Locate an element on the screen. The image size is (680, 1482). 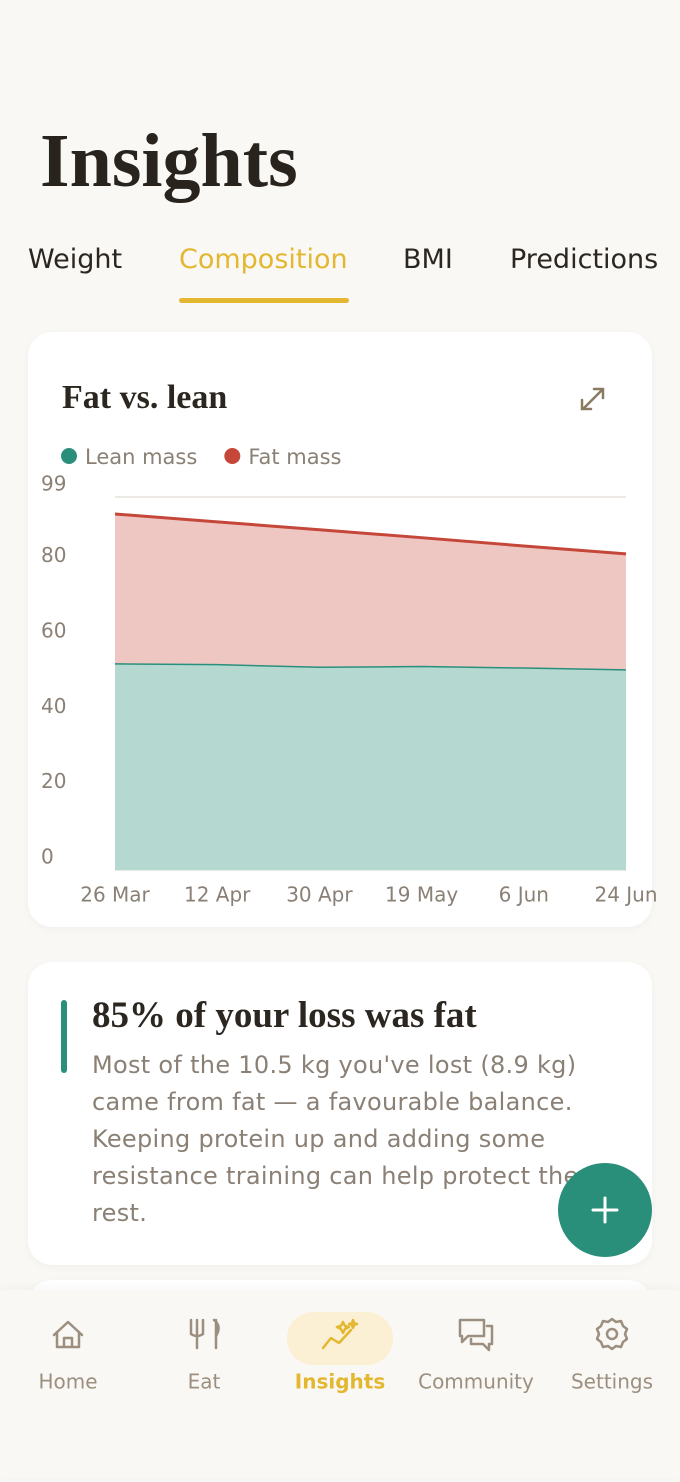
expand-button is located at coordinates (592, 399).